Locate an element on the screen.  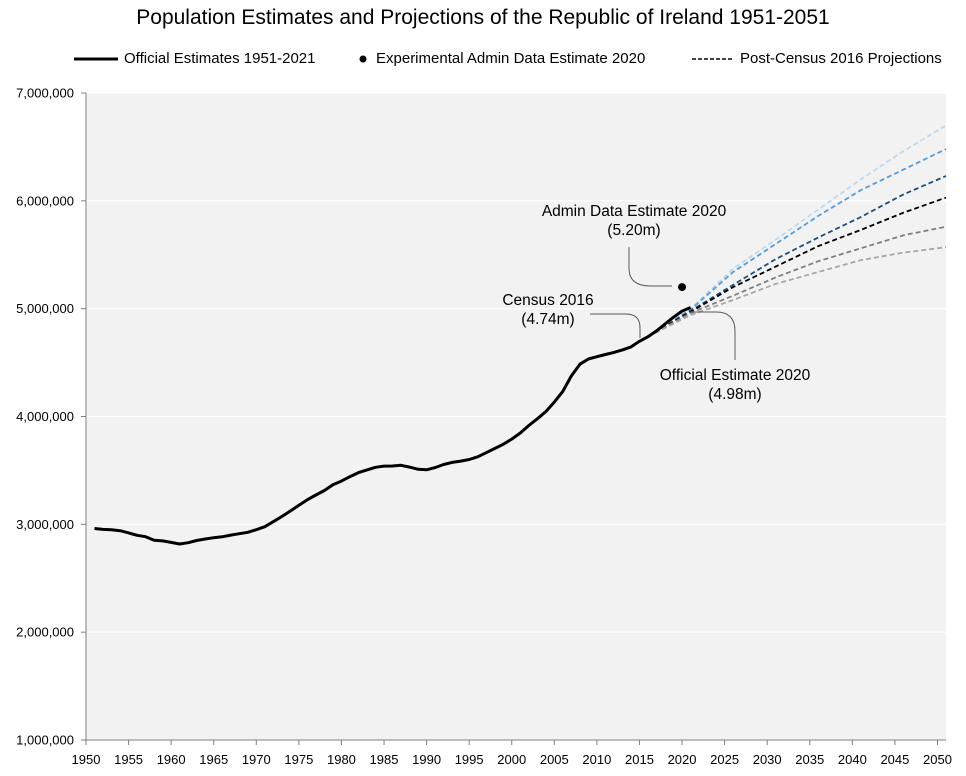
x-tick-label: 1980 is located at coordinates (341, 759).